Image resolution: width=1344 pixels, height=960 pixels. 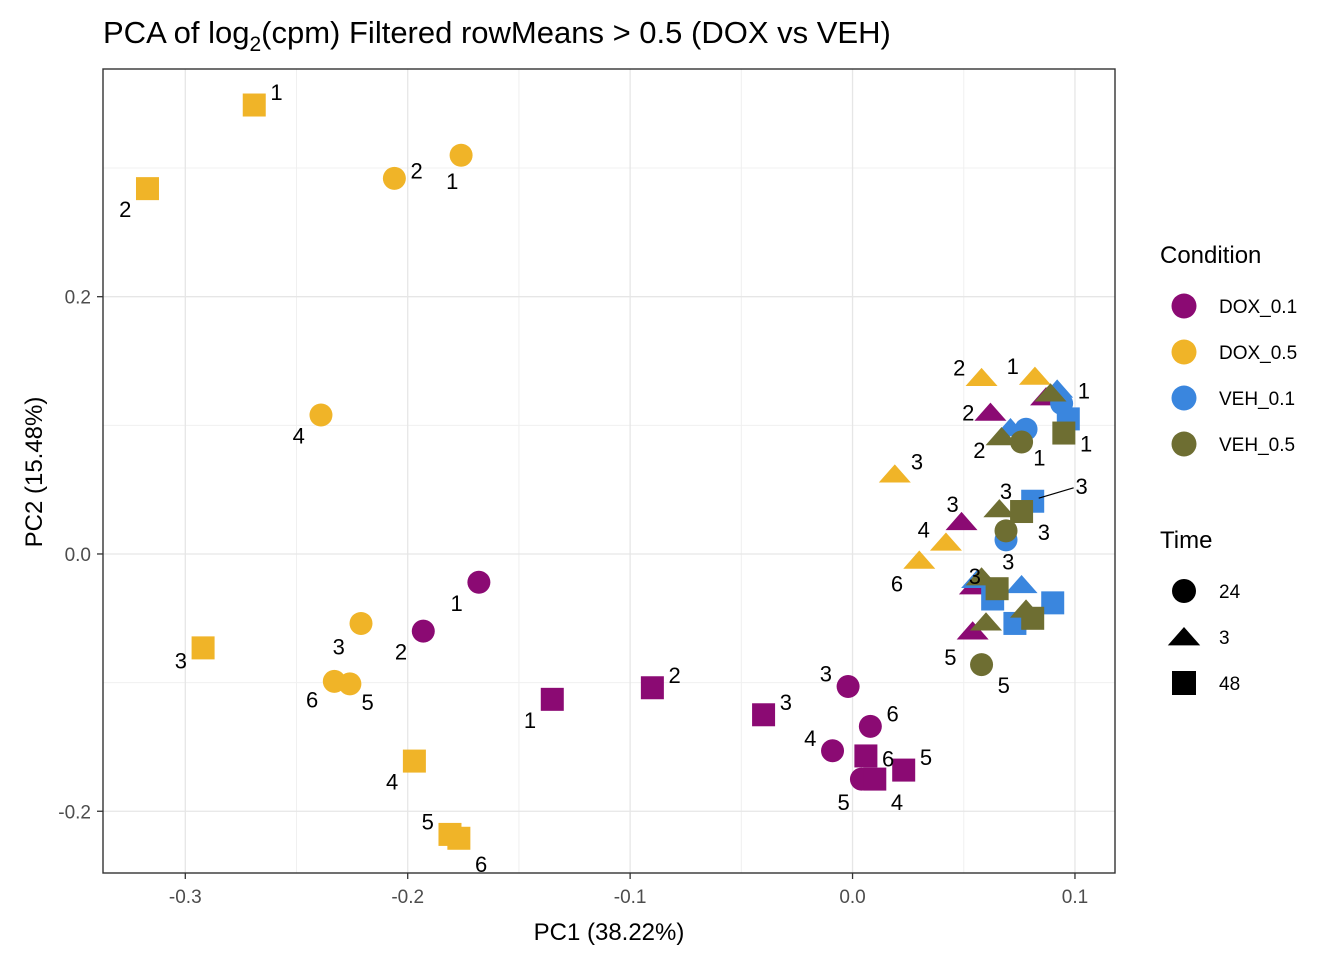 What do you see at coordinates (1184, 444) in the screenshot?
I see `legend-key-VEH_0.5` at bounding box center [1184, 444].